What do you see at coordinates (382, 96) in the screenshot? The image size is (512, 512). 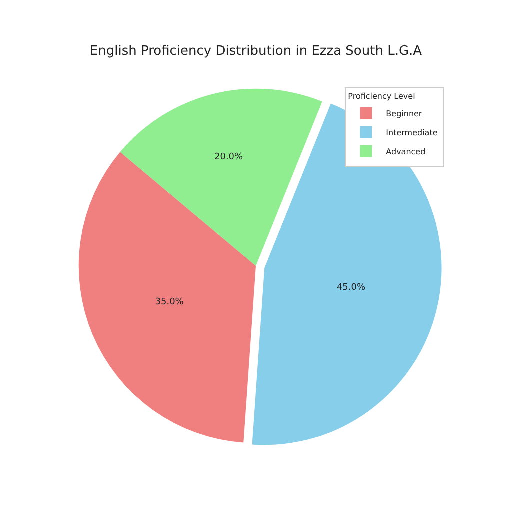 I see `legend-title: Proficiency Level` at bounding box center [382, 96].